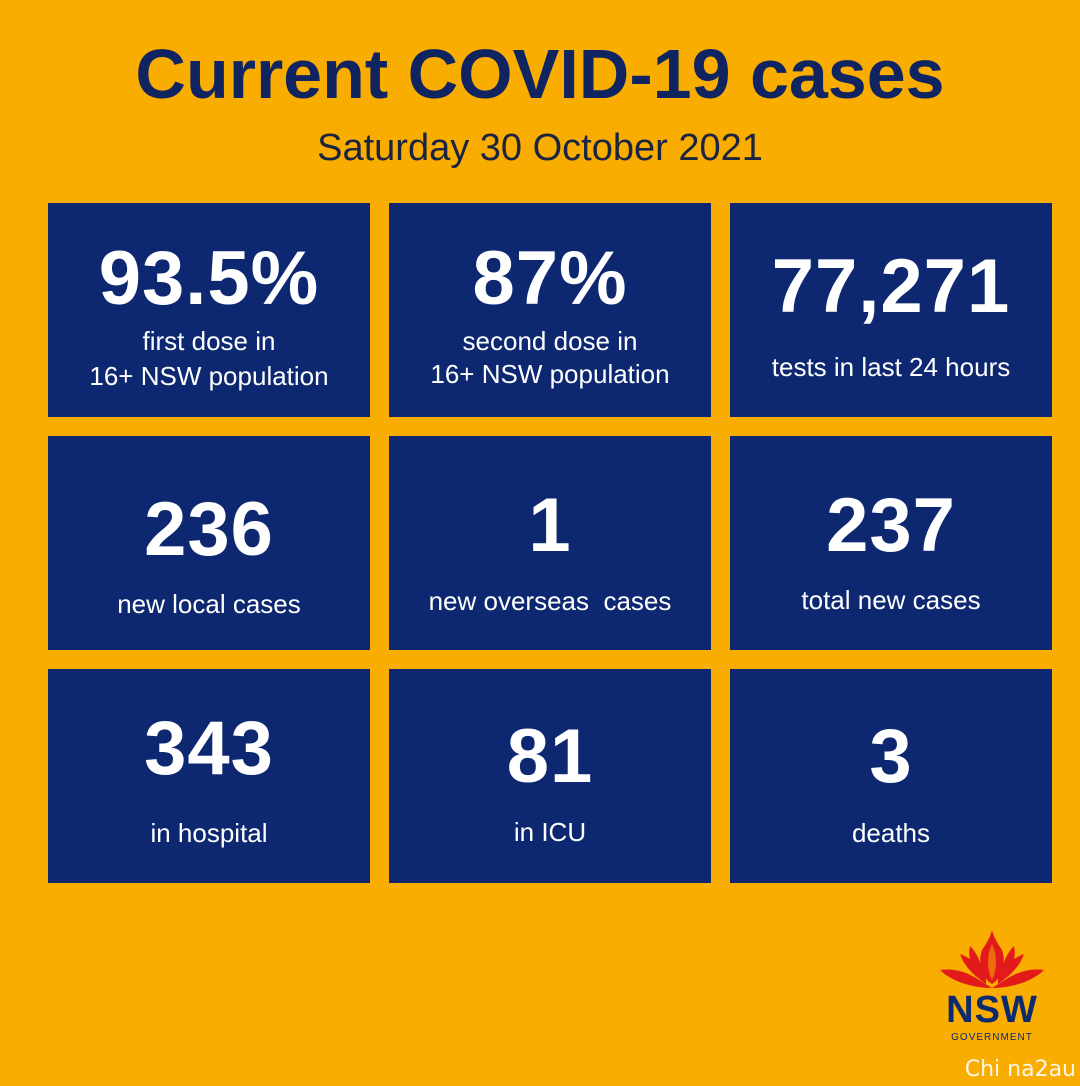 This screenshot has width=1080, height=1086. I want to click on stat-value: 237, so click(891, 525).